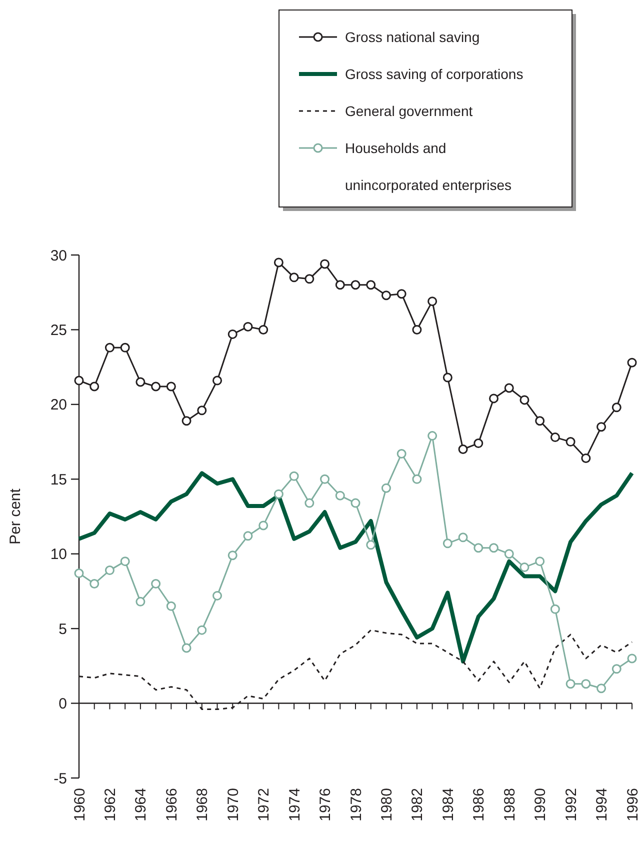 The image size is (640, 845). What do you see at coordinates (295, 805) in the screenshot?
I see `x-tick-label: 1974` at bounding box center [295, 805].